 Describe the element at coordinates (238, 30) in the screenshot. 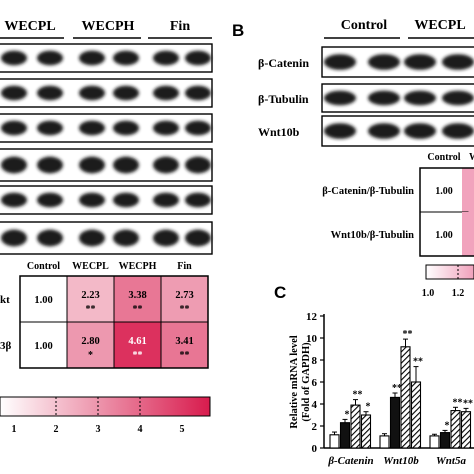

I see `panel-letter-b: B` at that location.